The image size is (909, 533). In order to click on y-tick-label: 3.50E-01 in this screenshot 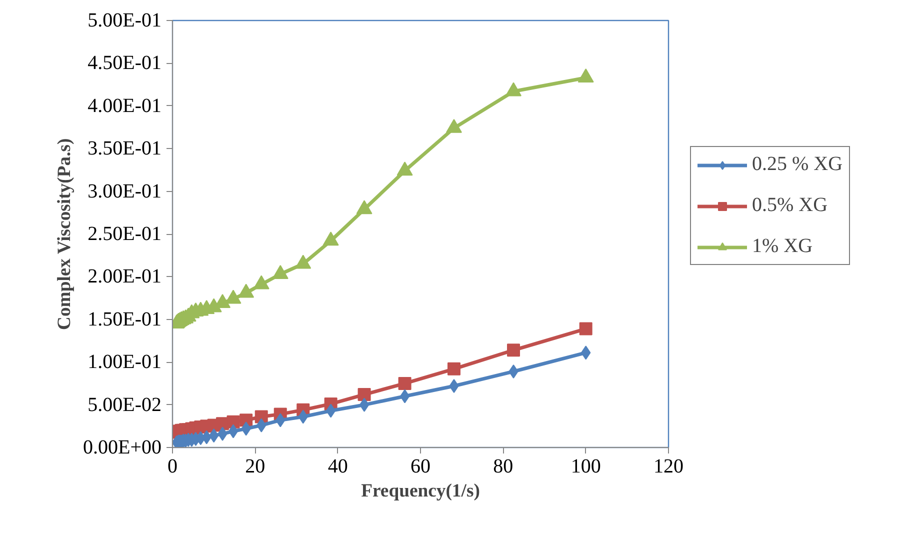, I will do `click(125, 149)`.